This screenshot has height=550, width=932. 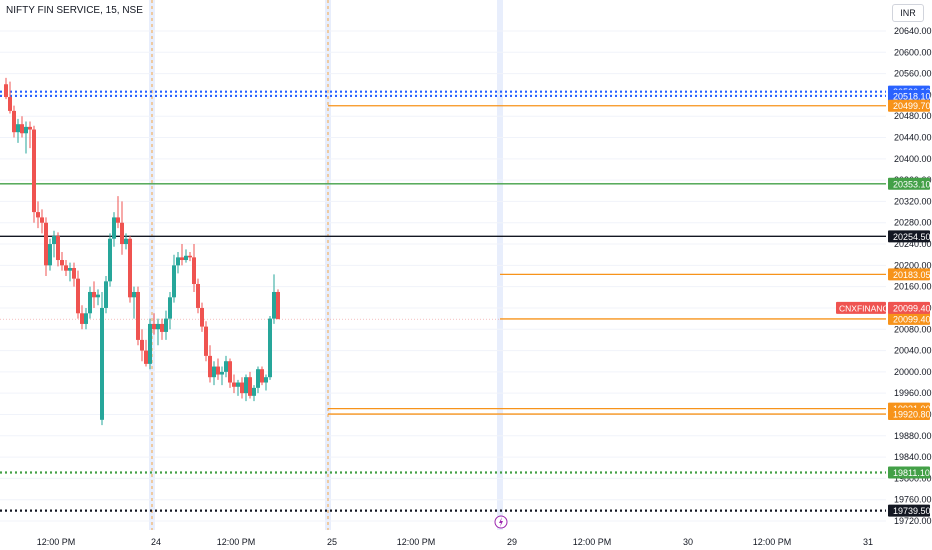 What do you see at coordinates (74, 10) in the screenshot?
I see `chart-title: NIFTY FIN SERVICE, 15, NSE` at bounding box center [74, 10].